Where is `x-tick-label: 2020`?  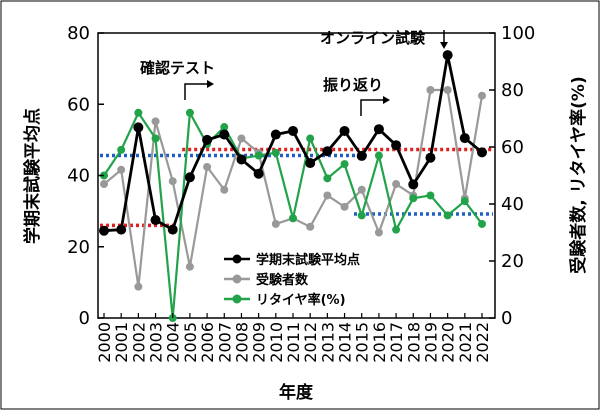 x-tick-label: 2020 is located at coordinates (448, 342).